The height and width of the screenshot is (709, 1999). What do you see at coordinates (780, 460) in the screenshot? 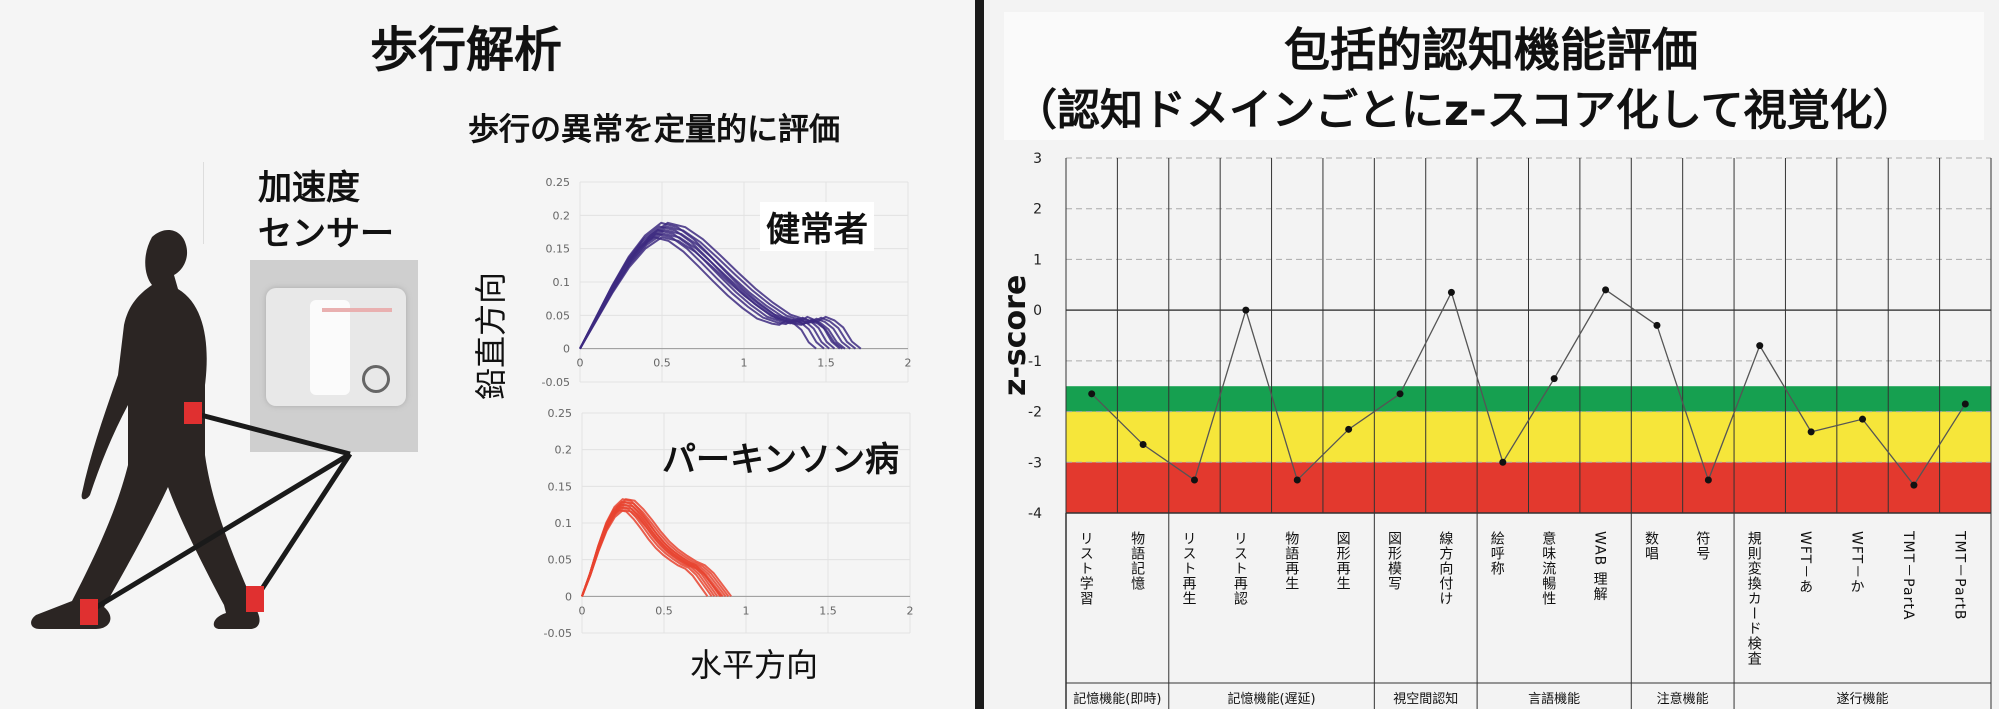
I see `parkinson-label: パーキンソン病` at bounding box center [780, 460].